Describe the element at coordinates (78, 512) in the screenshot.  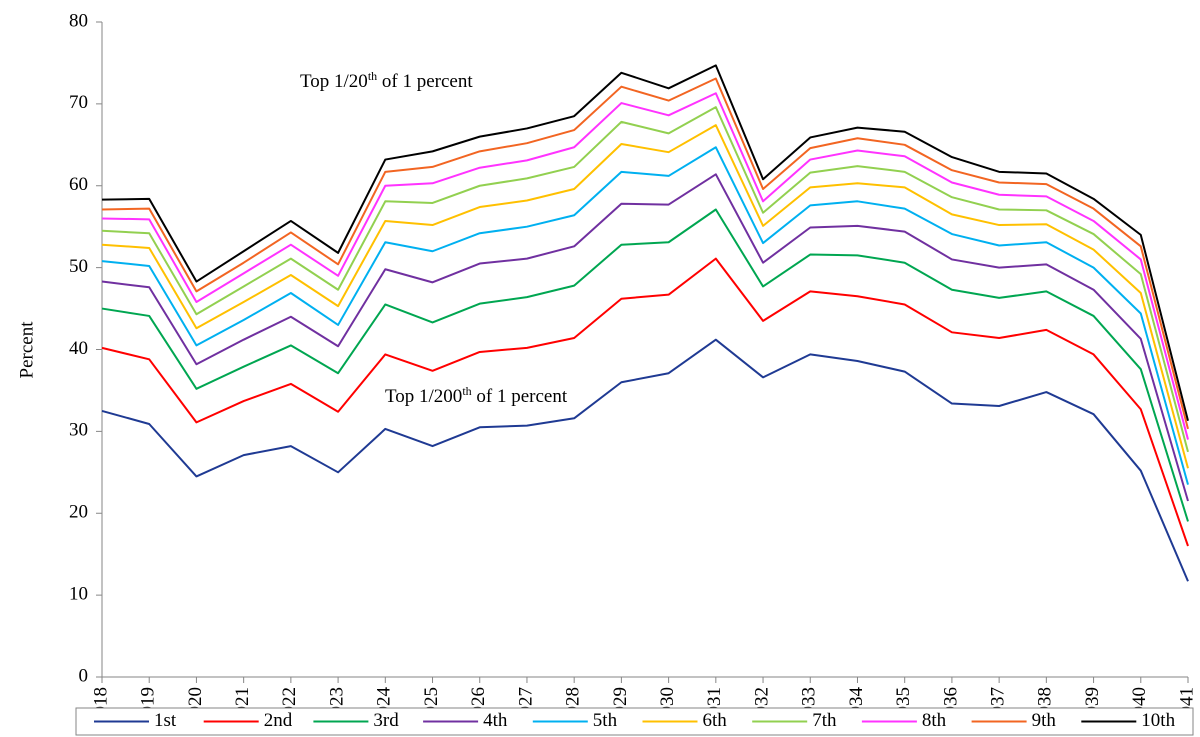
I see `y-tick-label: 20` at that location.